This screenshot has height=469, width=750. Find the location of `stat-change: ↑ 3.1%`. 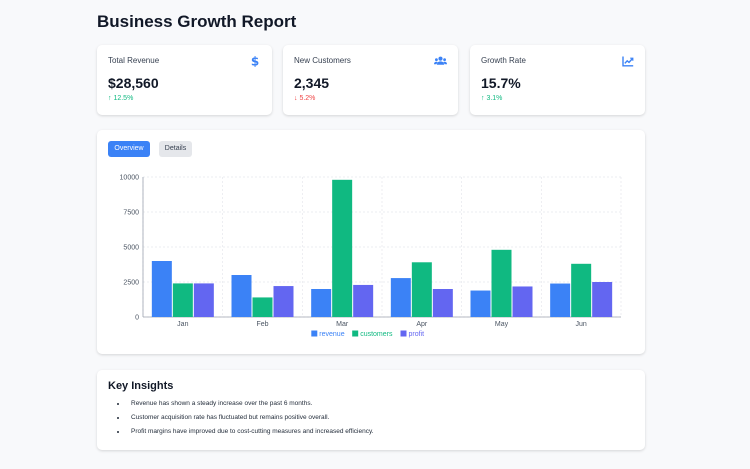

stat-change: ↑ 3.1% is located at coordinates (557, 98).